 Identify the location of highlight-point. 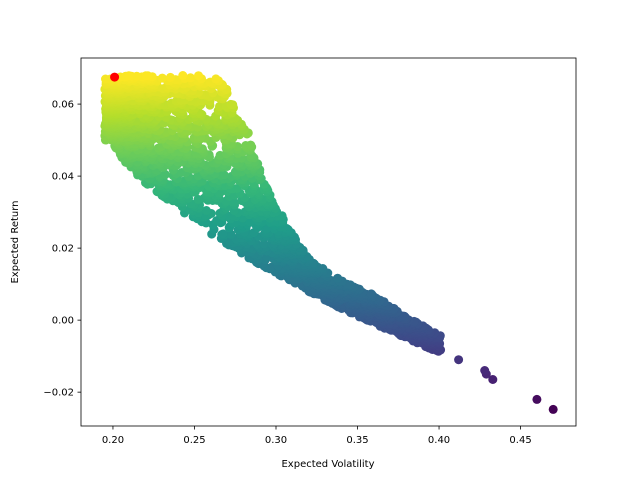
(115, 77).